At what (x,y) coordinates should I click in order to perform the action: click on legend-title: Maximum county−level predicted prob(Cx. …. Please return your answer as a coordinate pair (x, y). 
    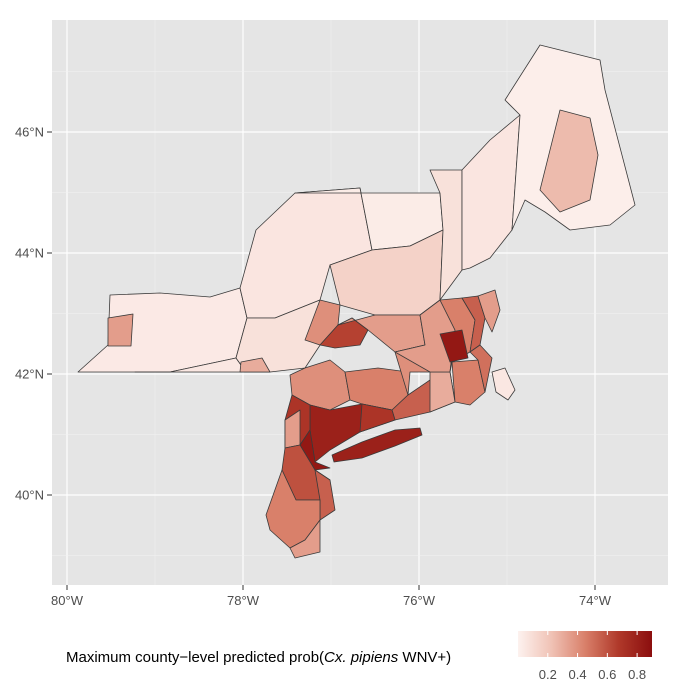
    Looking at the image, I should click on (258, 657).